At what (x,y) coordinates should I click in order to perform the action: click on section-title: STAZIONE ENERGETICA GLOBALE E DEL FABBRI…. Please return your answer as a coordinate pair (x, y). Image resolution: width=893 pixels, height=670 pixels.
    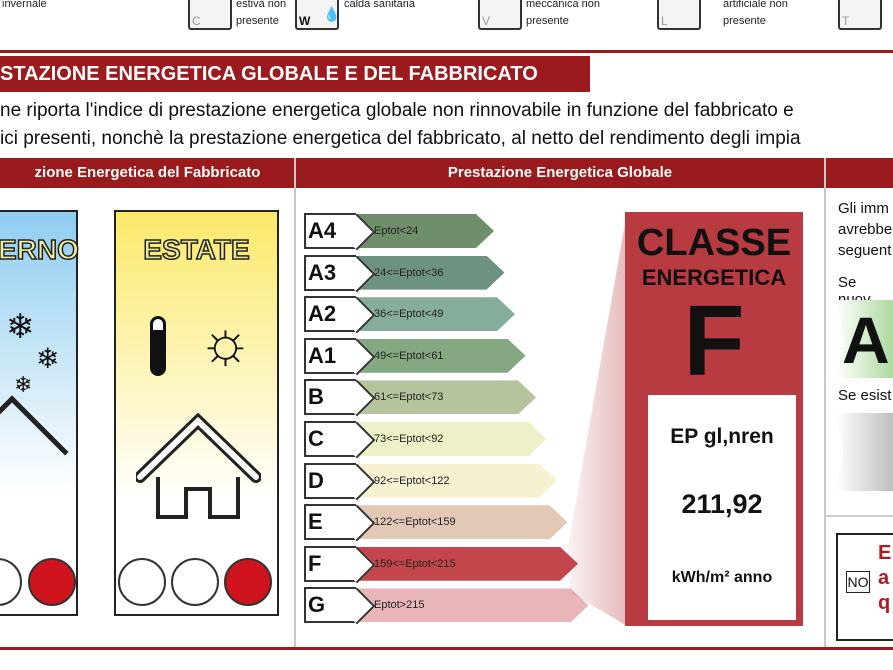
    Looking at the image, I should click on (295, 74).